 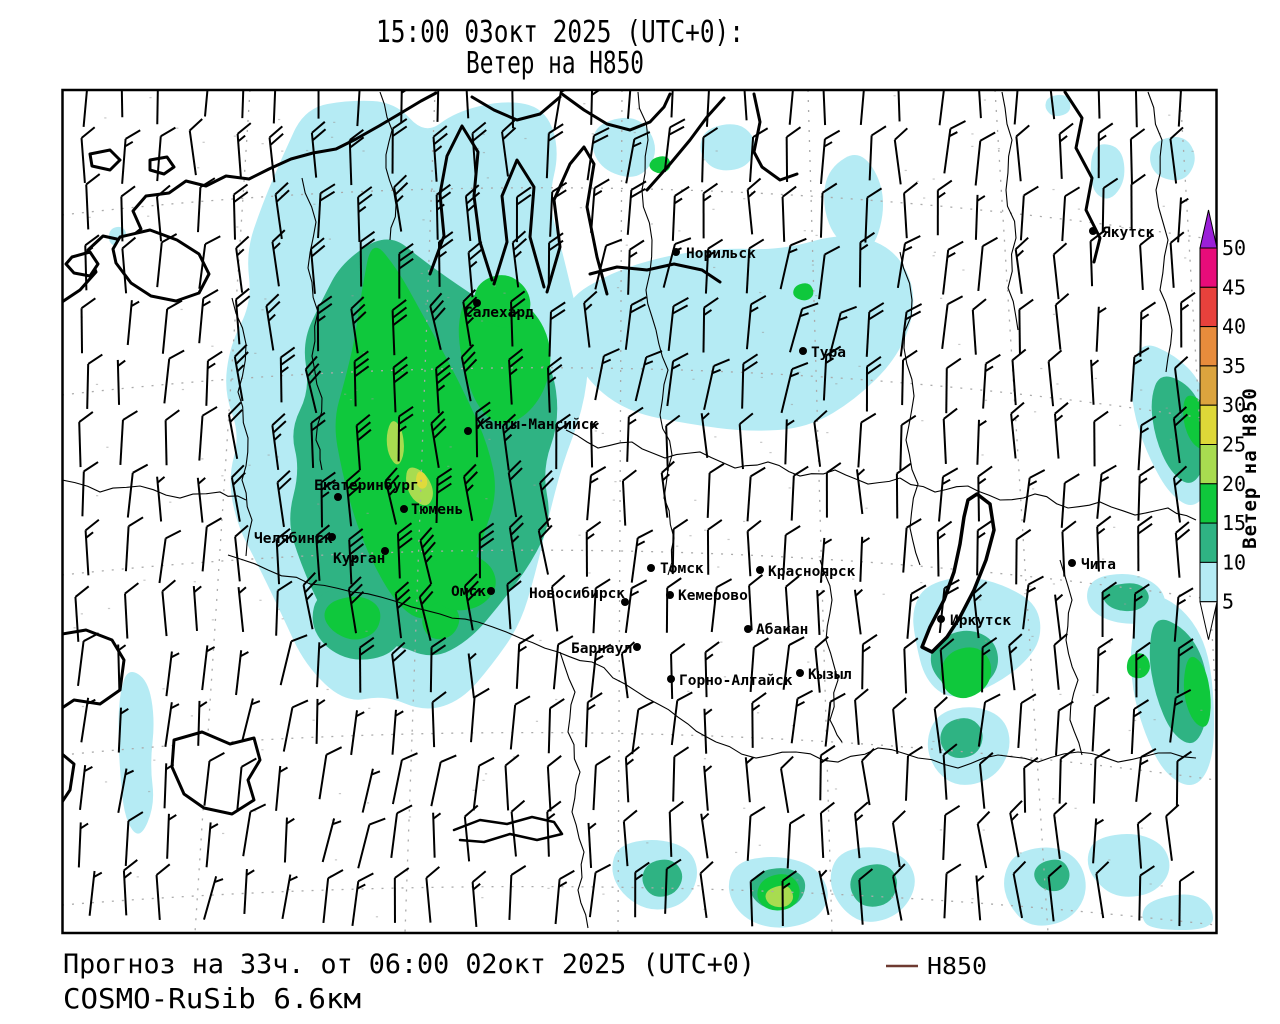 I want to click on city-label: Курган, so click(x=359, y=559).